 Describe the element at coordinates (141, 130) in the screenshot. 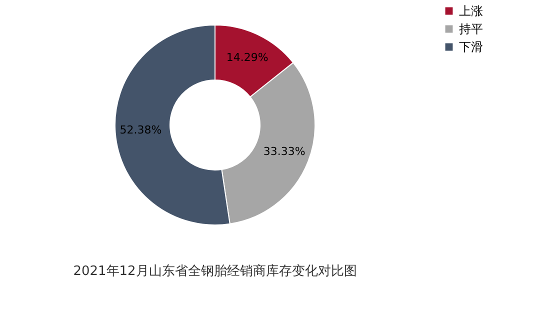

I see `data-label: 52.38%` at that location.